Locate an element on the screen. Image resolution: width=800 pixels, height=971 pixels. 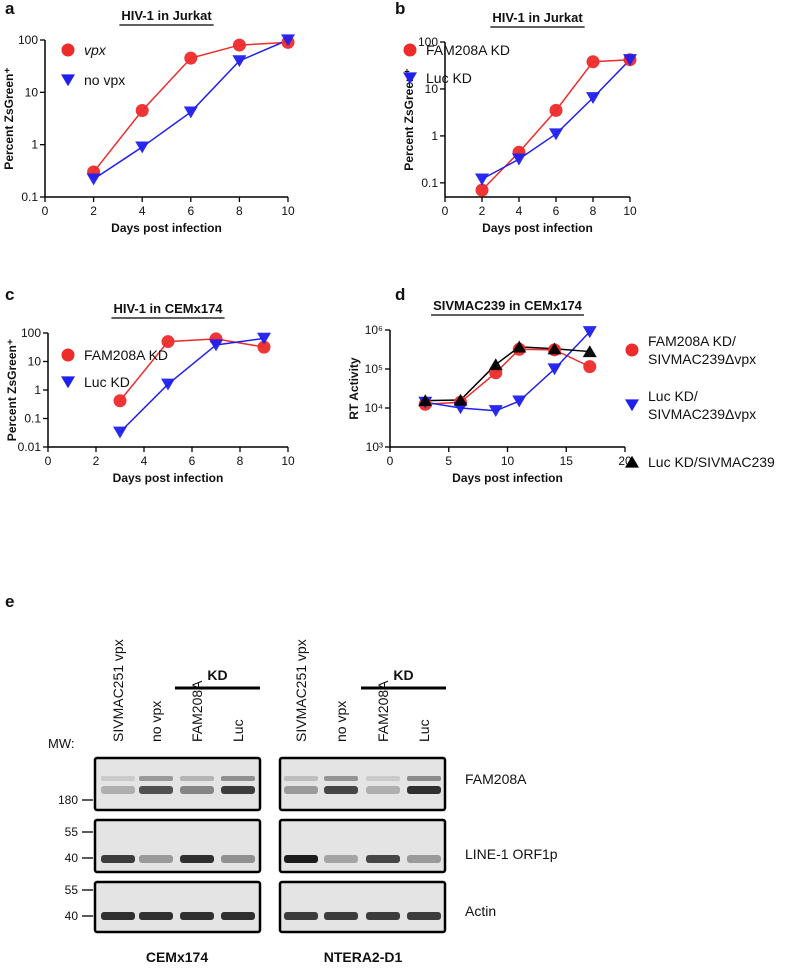
x-tick-label: 0 is located at coordinates (48, 461).